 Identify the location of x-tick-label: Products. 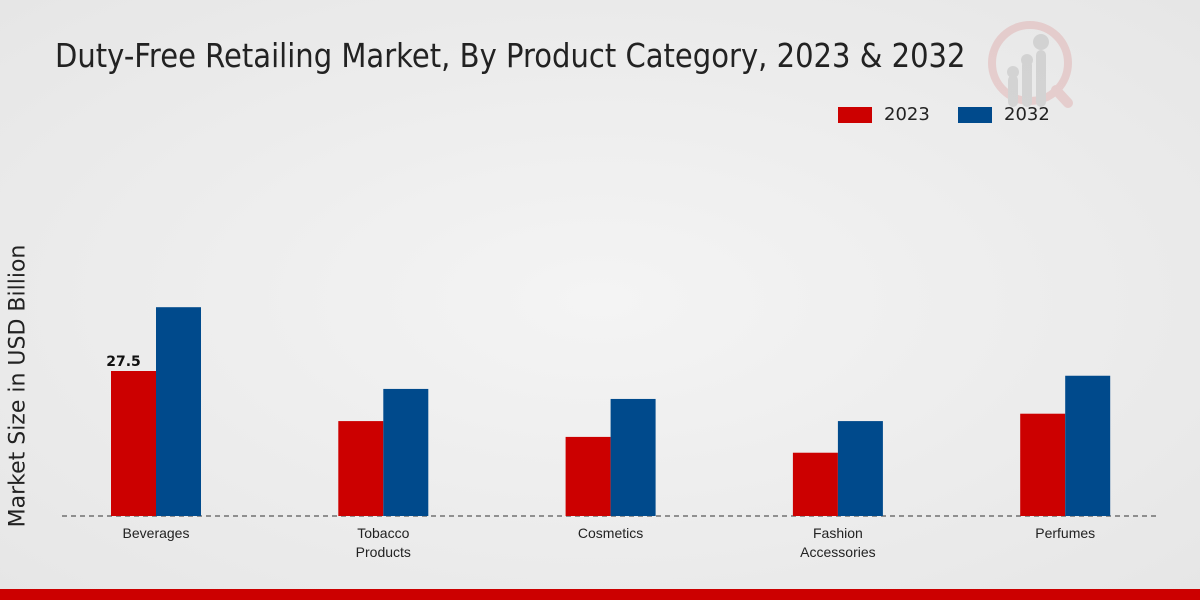
(383, 552).